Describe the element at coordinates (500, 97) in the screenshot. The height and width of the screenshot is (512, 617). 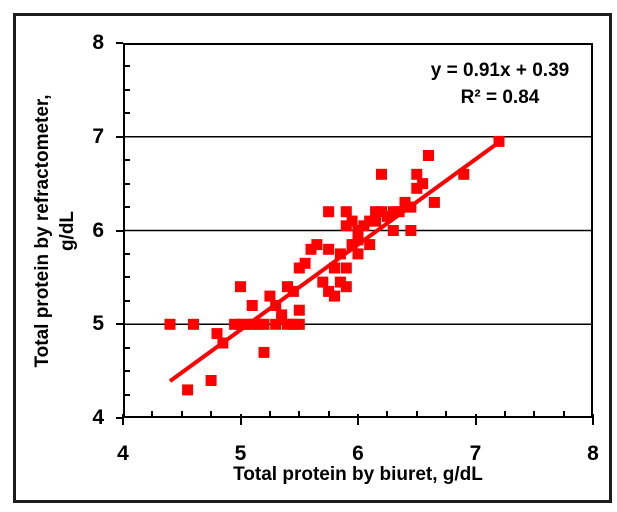
I see `r-squared-value: R² = 0.84` at that location.